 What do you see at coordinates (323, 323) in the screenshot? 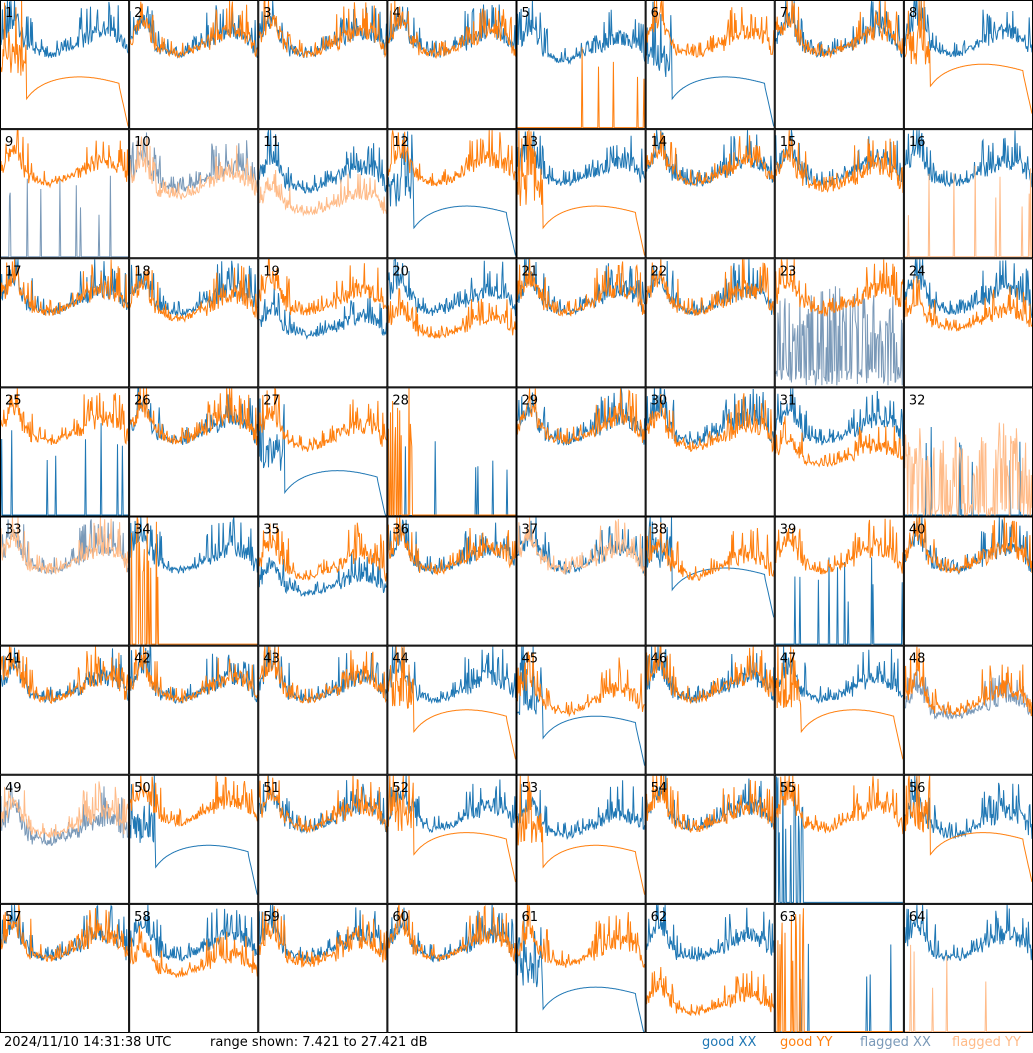
I see `antenna-panel-19: 19` at bounding box center [323, 323].